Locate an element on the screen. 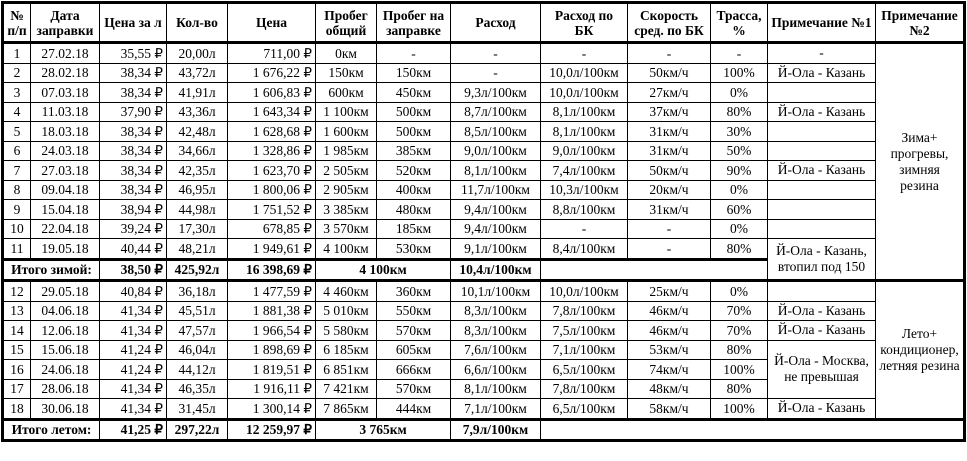  cell-total-mileage: 2 505км is located at coordinates (346, 170).